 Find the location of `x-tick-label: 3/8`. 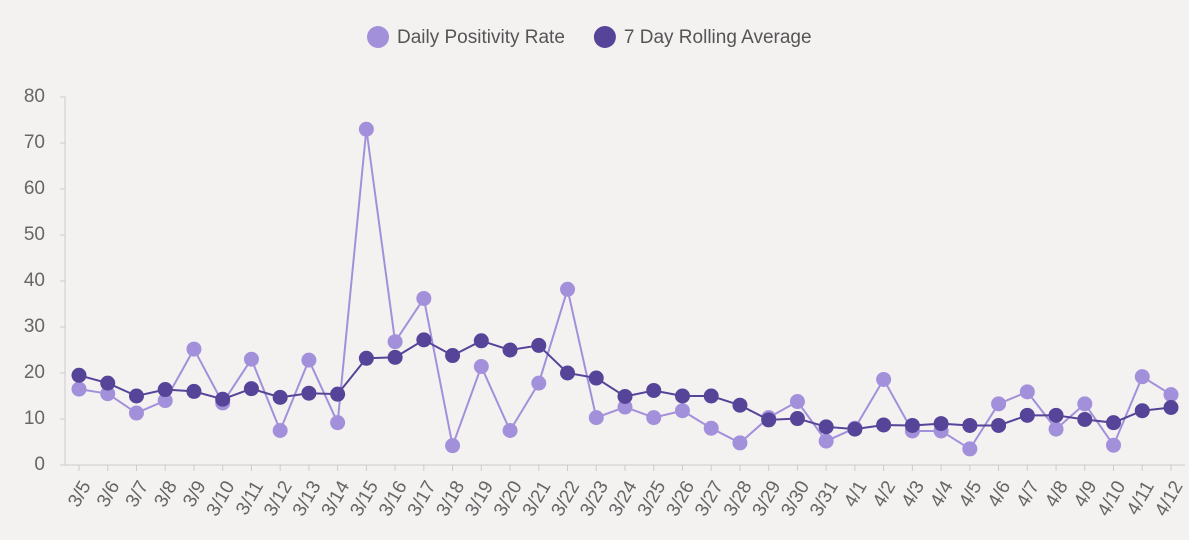

x-tick-label: 3/8 is located at coordinates (165, 494).